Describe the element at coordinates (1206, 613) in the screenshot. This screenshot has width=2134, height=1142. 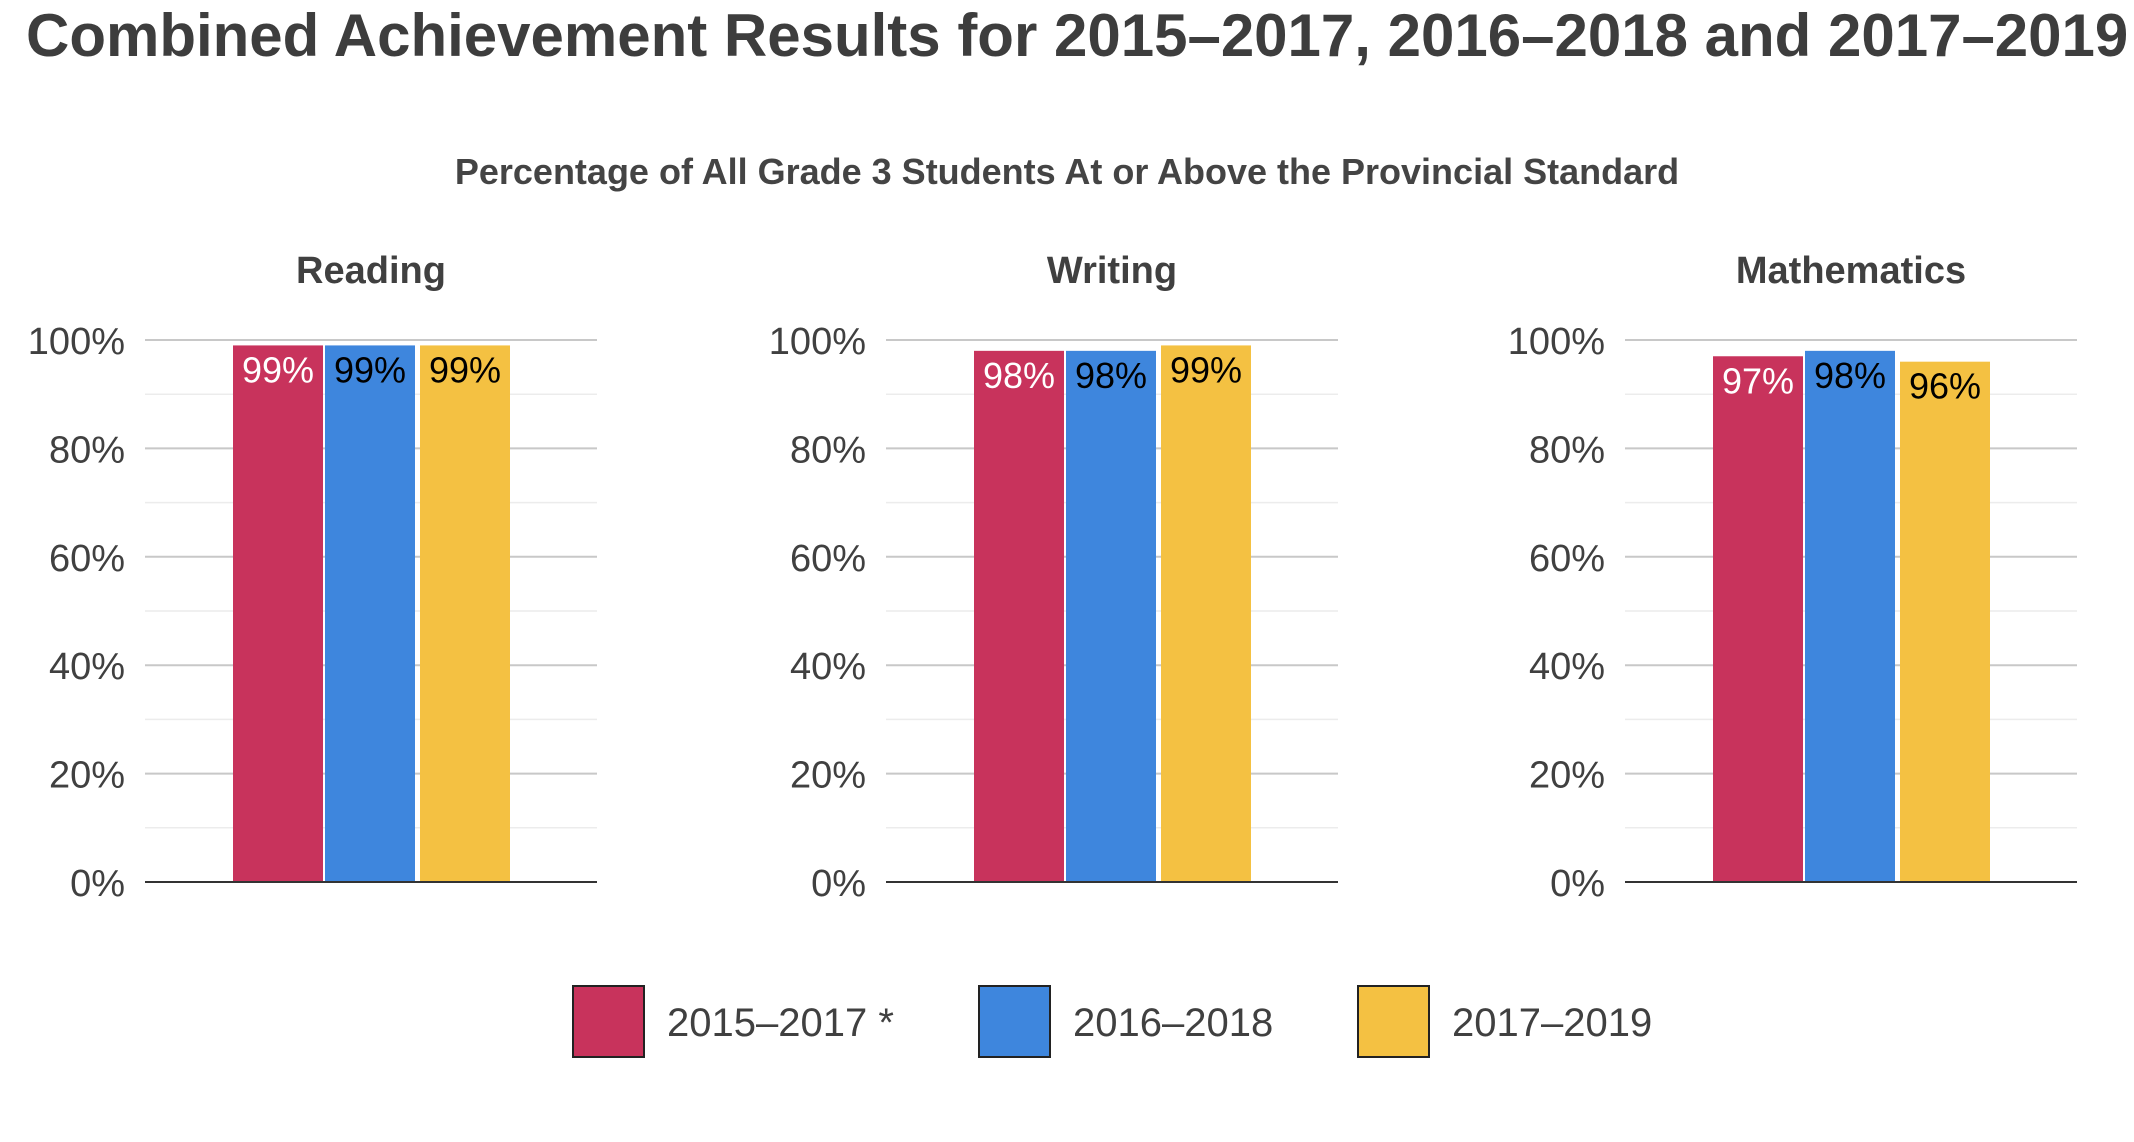
I see `bar-writing-2017-2019` at that location.